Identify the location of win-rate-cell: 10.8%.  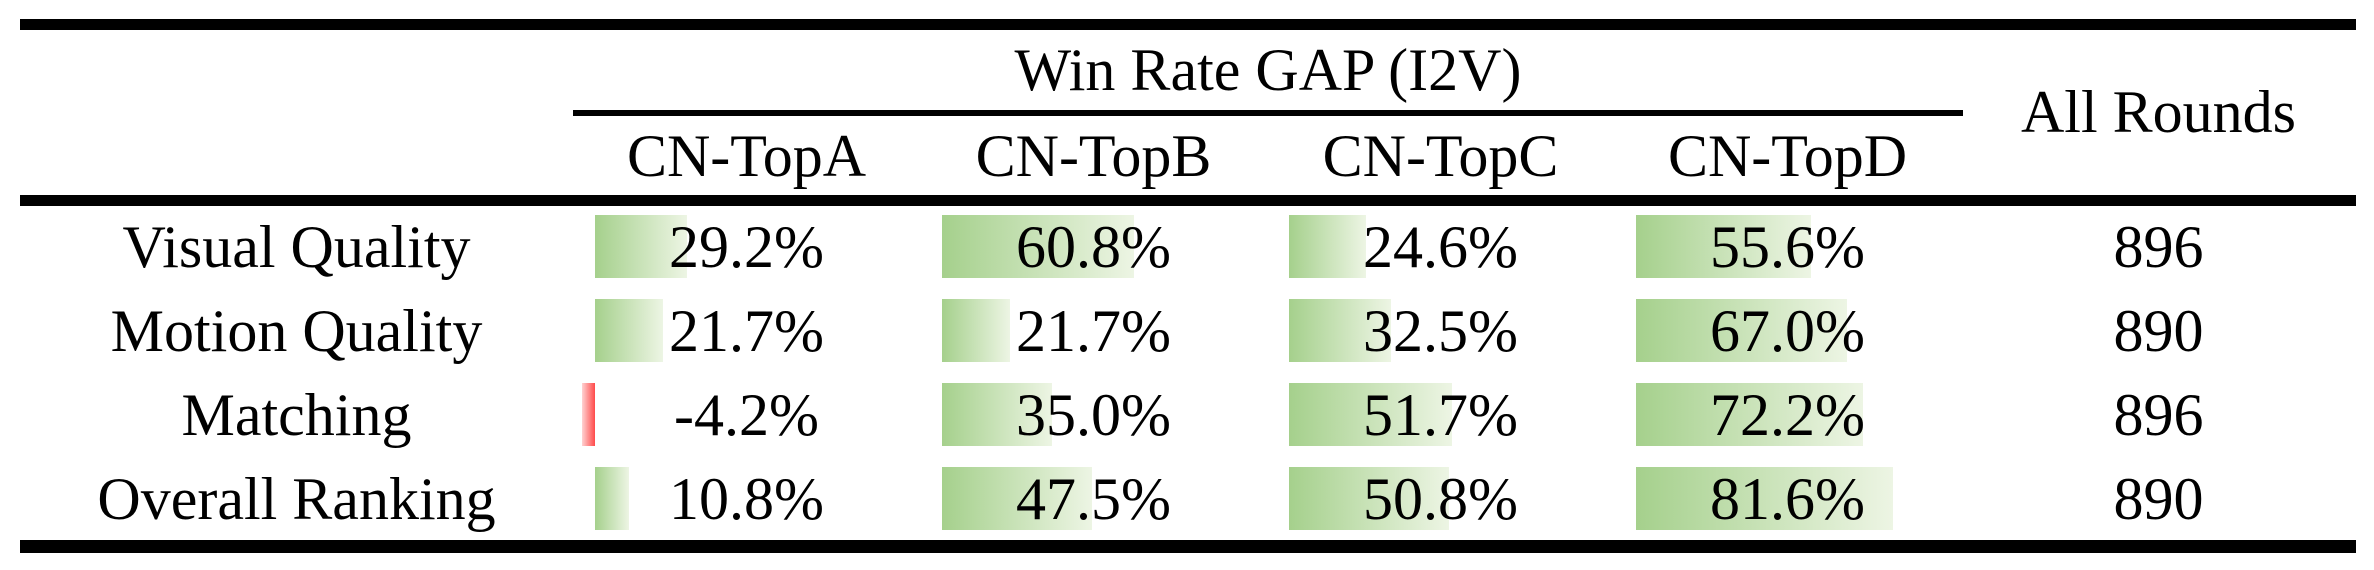
(746, 499).